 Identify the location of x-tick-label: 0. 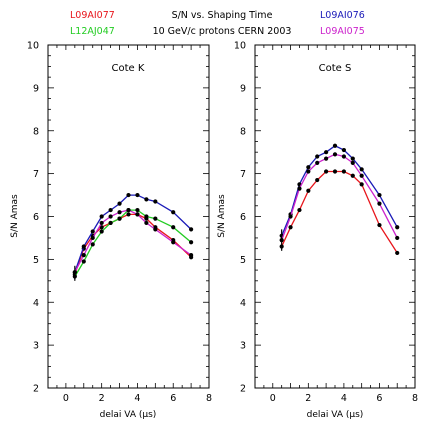
(273, 398).